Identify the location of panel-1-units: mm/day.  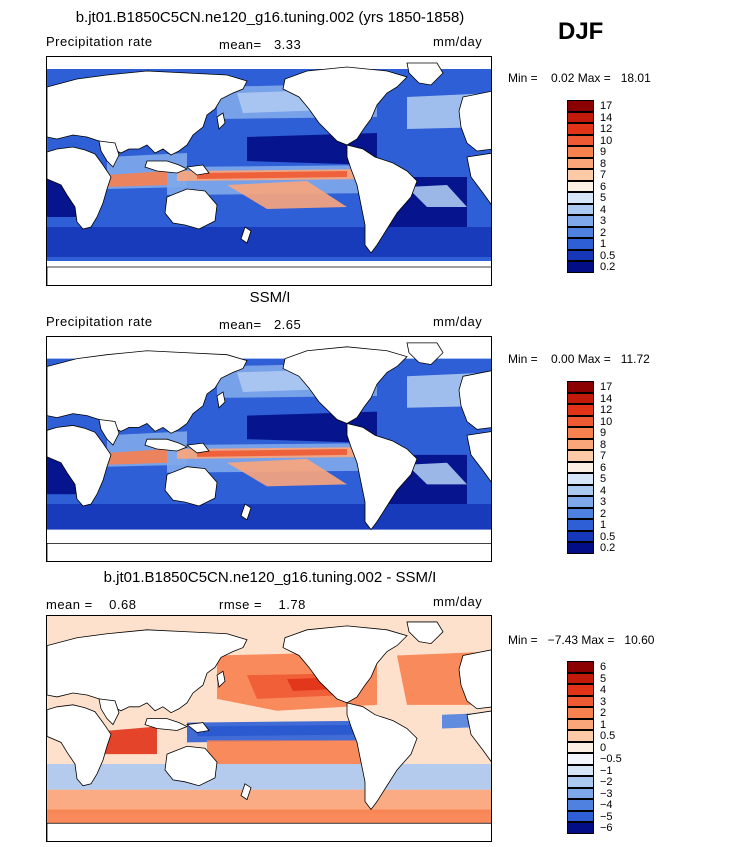
(458, 41).